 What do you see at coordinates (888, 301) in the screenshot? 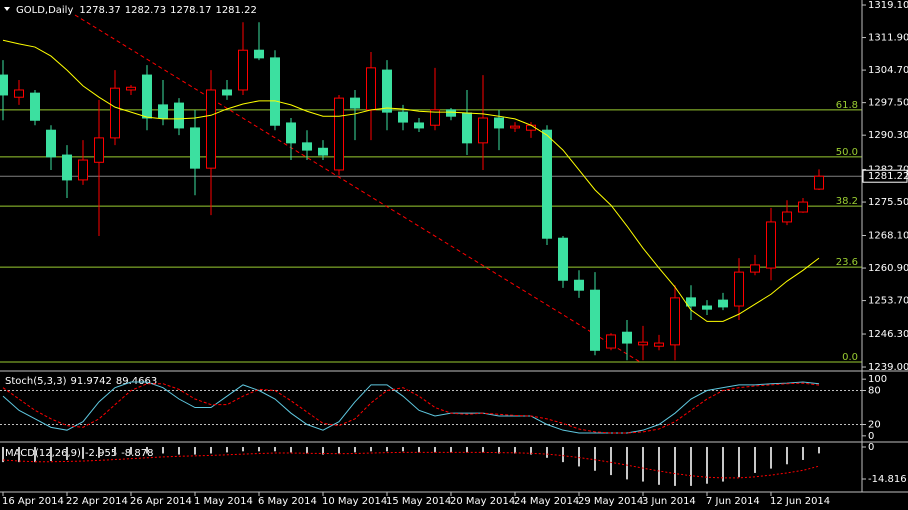
I see `y-tick-label: 1253.70` at bounding box center [888, 301].